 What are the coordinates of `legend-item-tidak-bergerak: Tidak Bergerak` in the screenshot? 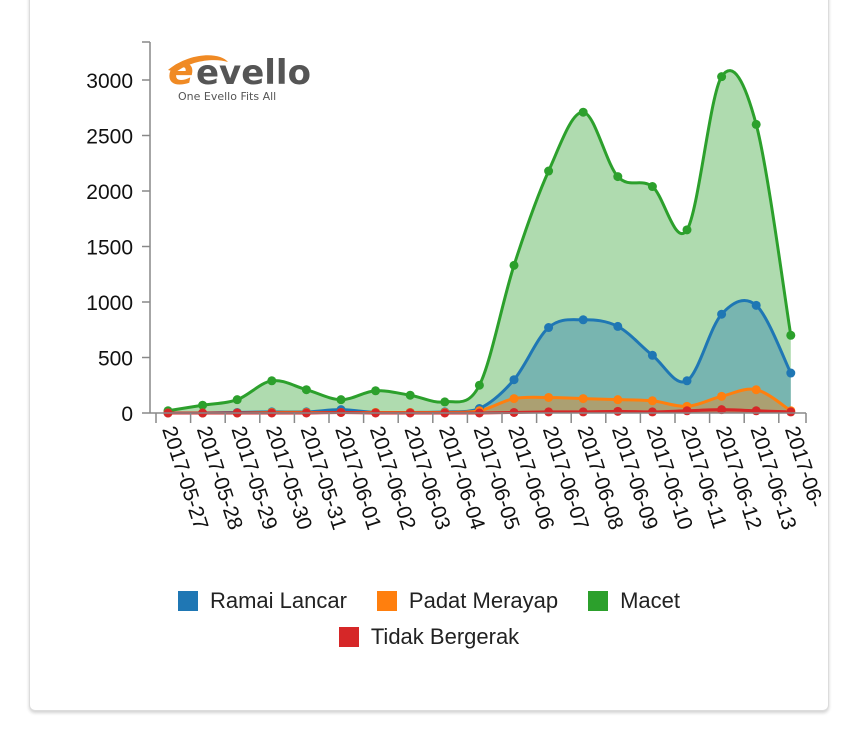 It's located at (429, 637).